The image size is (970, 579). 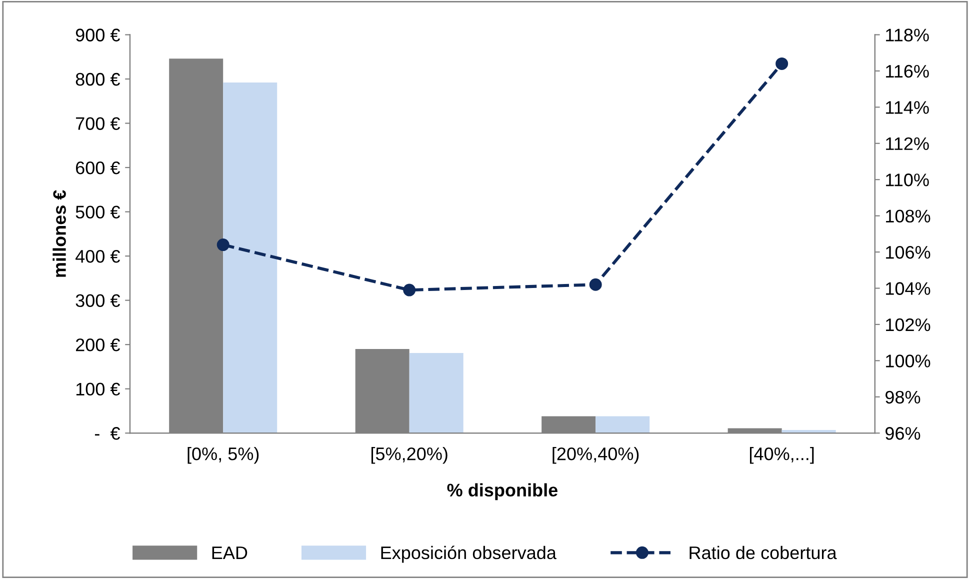 What do you see at coordinates (903, 397) in the screenshot?
I see `y2-tick-label: 98%` at bounding box center [903, 397].